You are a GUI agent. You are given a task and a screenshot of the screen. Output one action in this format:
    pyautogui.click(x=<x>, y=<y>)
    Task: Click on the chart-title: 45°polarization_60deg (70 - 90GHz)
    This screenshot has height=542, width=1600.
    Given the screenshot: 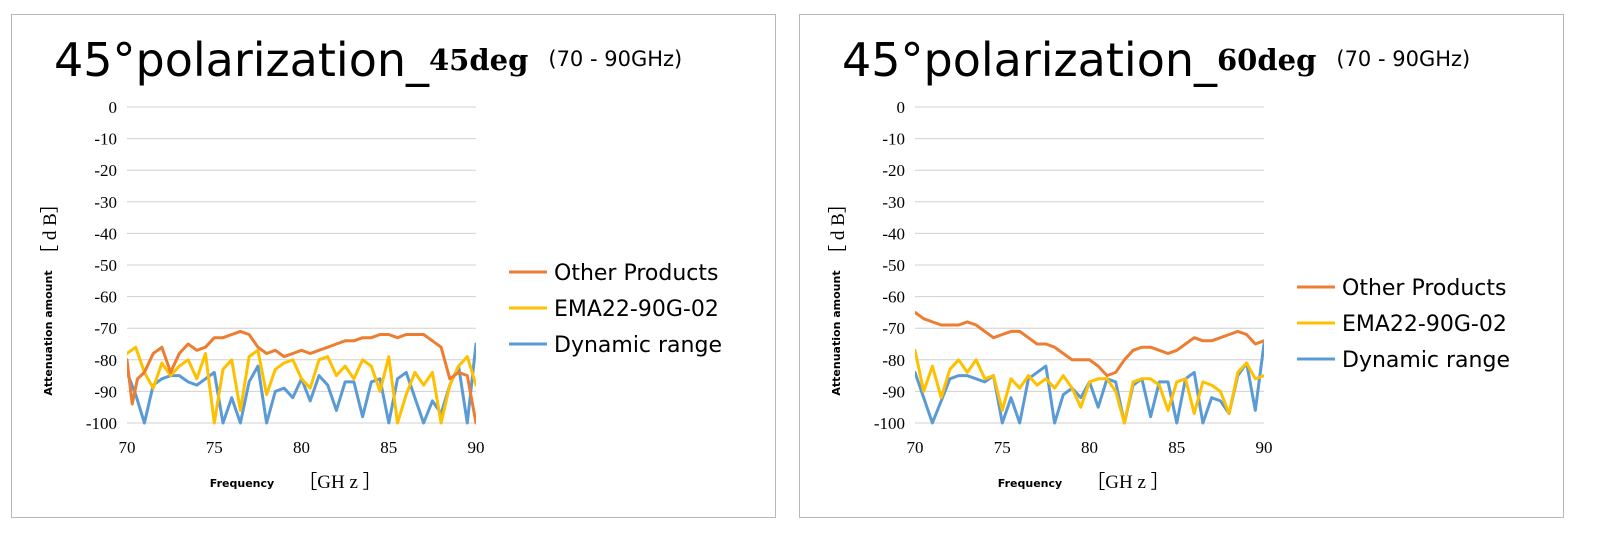 What is the action you would take?
    pyautogui.click(x=1156, y=60)
    